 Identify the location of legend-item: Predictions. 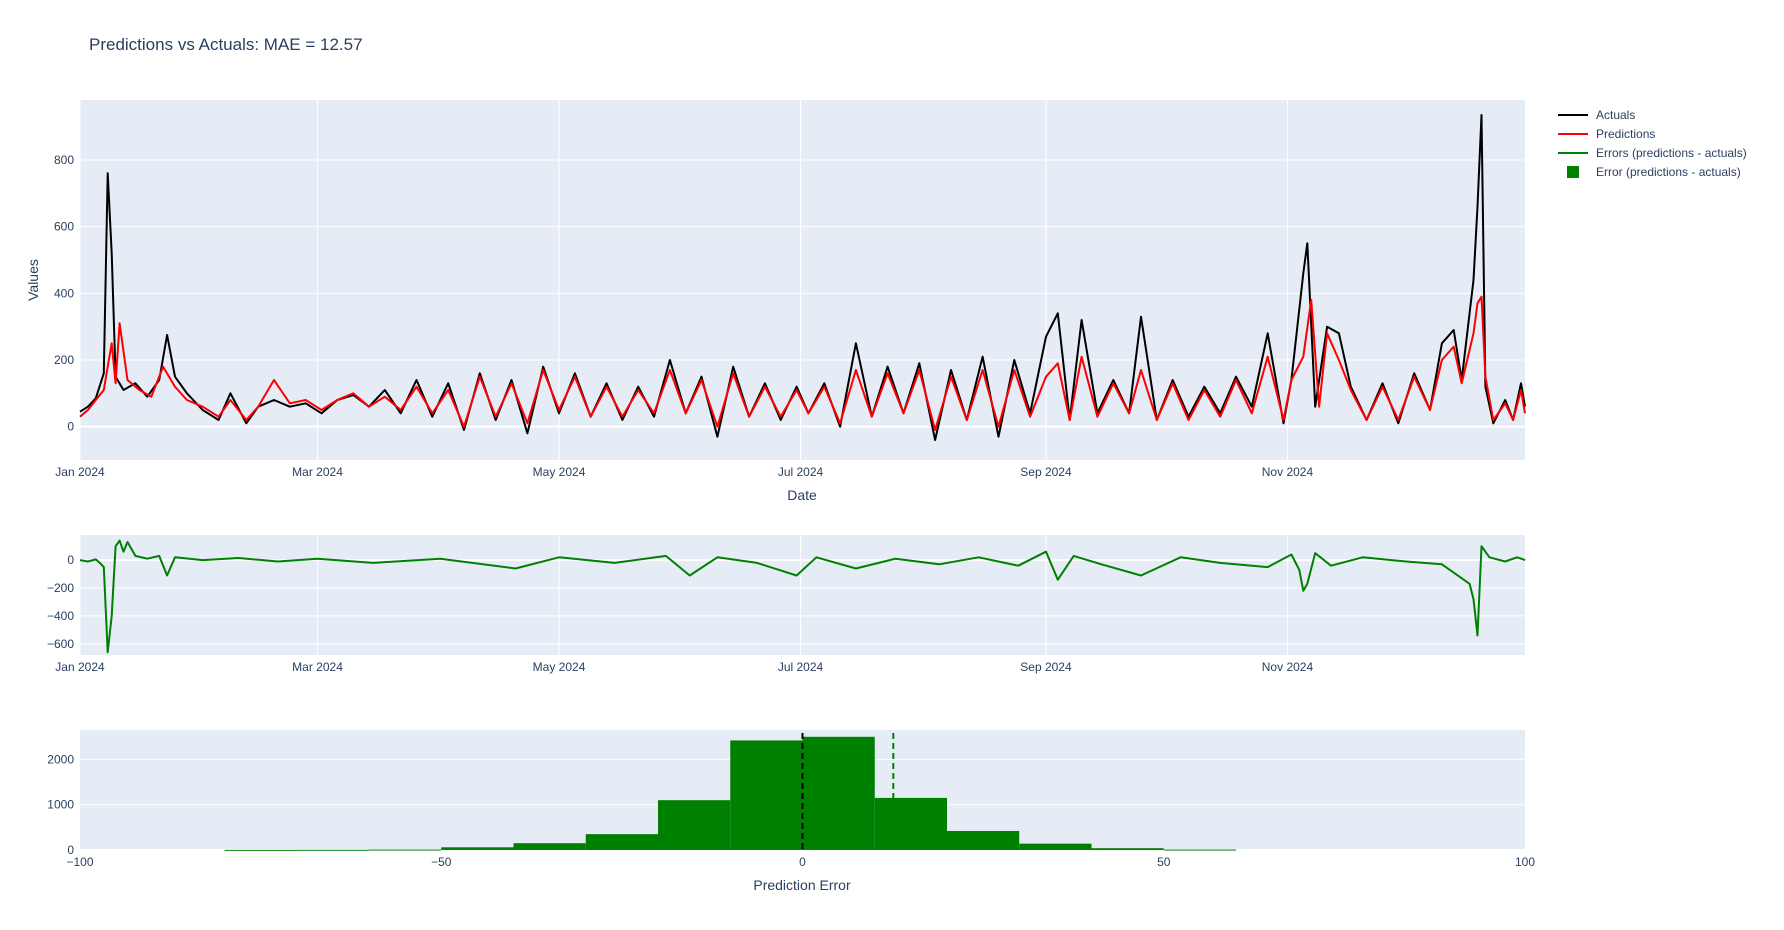
(1606, 134).